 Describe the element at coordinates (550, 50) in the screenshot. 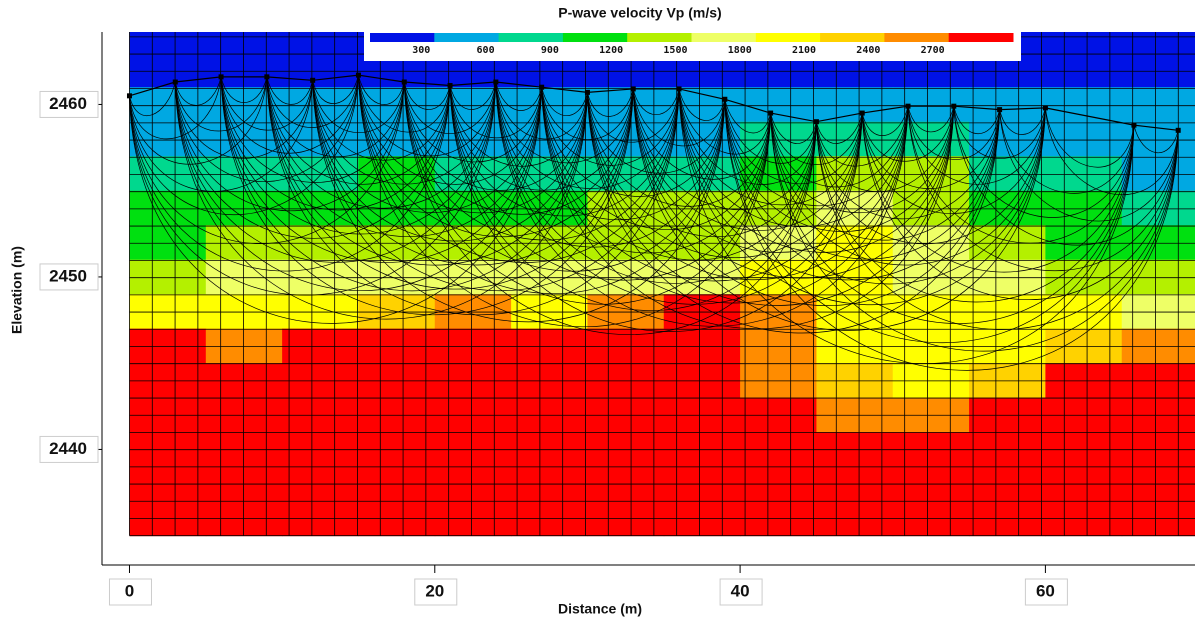

I see `colorbar-label: 900` at that location.